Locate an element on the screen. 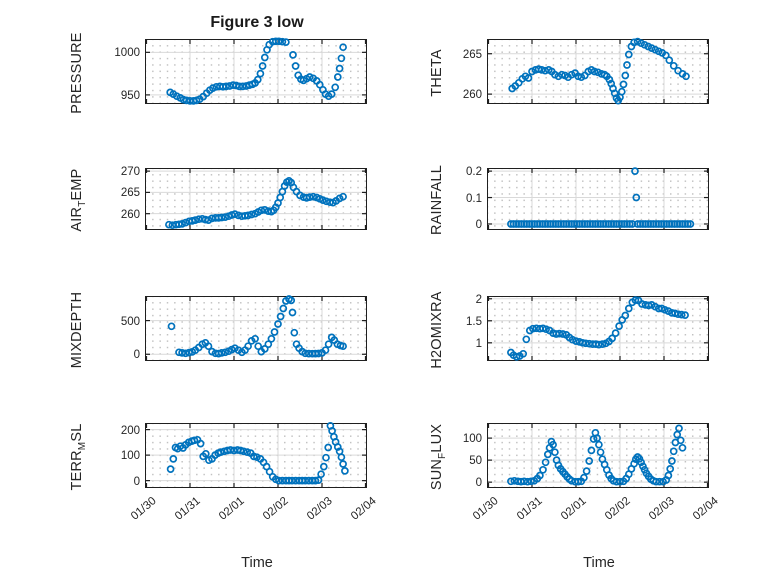 This screenshot has height=583, width=778. ylabel-text: EMP is located at coordinates (77, 184).